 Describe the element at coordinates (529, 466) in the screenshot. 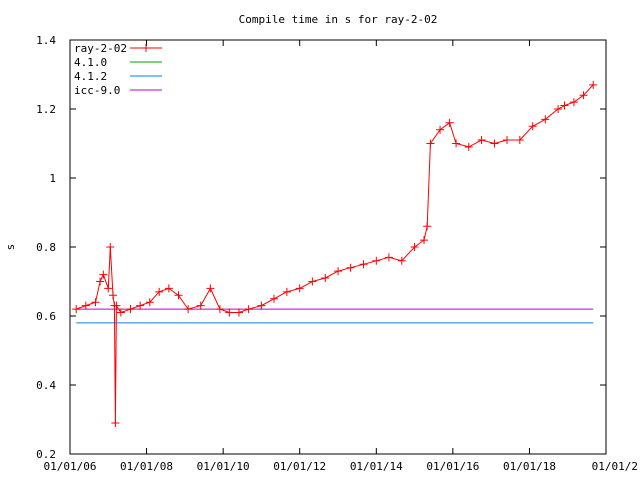

I see `x-tick-label: 01/01/18` at that location.